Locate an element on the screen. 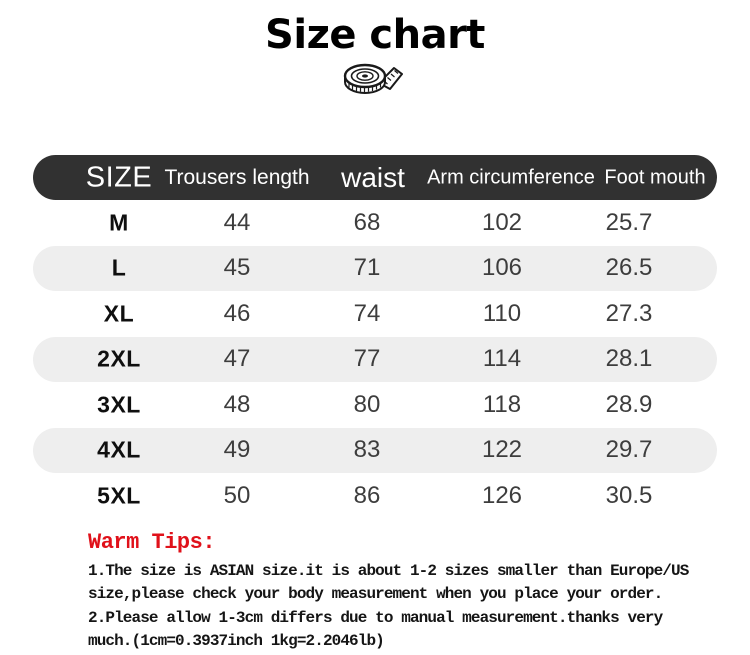  value-cell: 122 is located at coordinates (502, 450).